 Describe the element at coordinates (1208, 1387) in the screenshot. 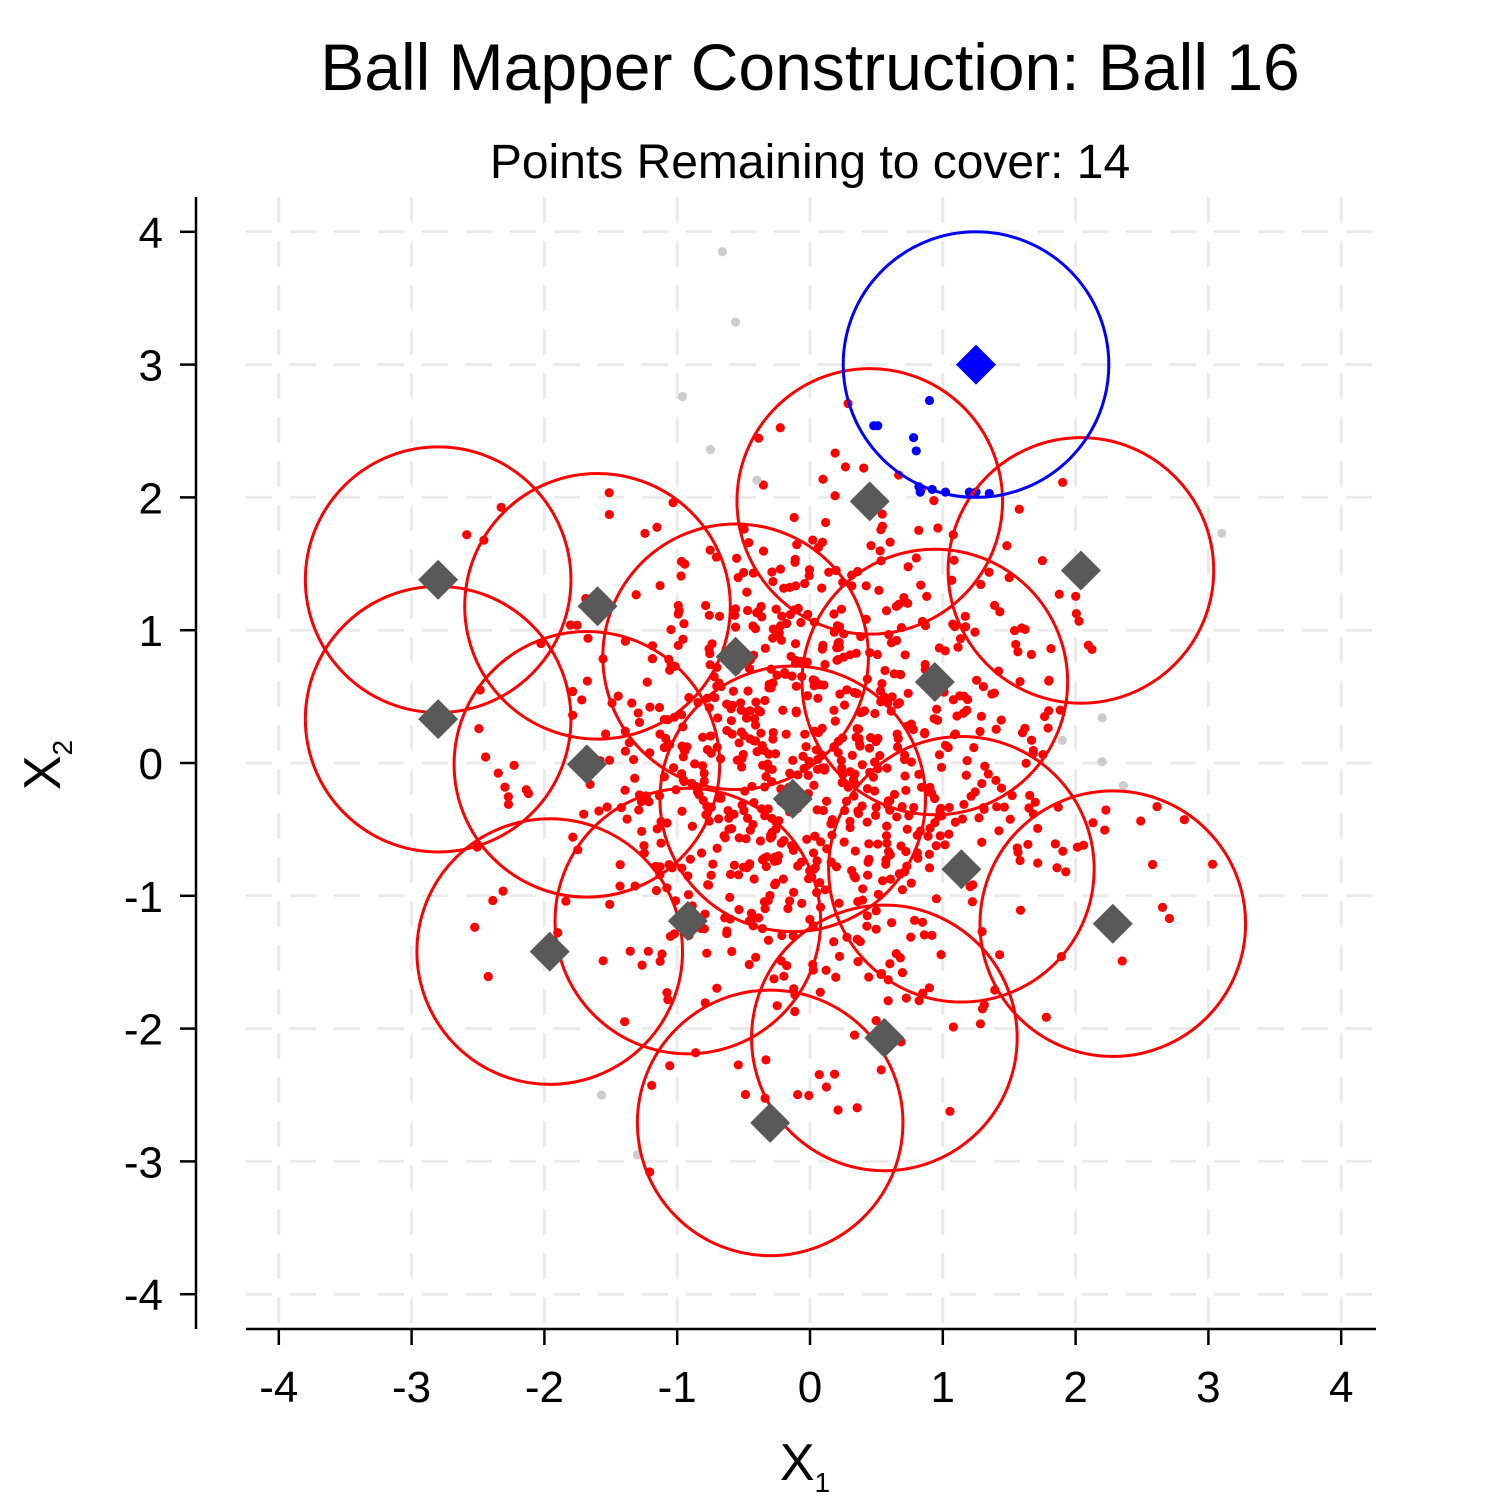

I see `x-tick-label: 3` at that location.